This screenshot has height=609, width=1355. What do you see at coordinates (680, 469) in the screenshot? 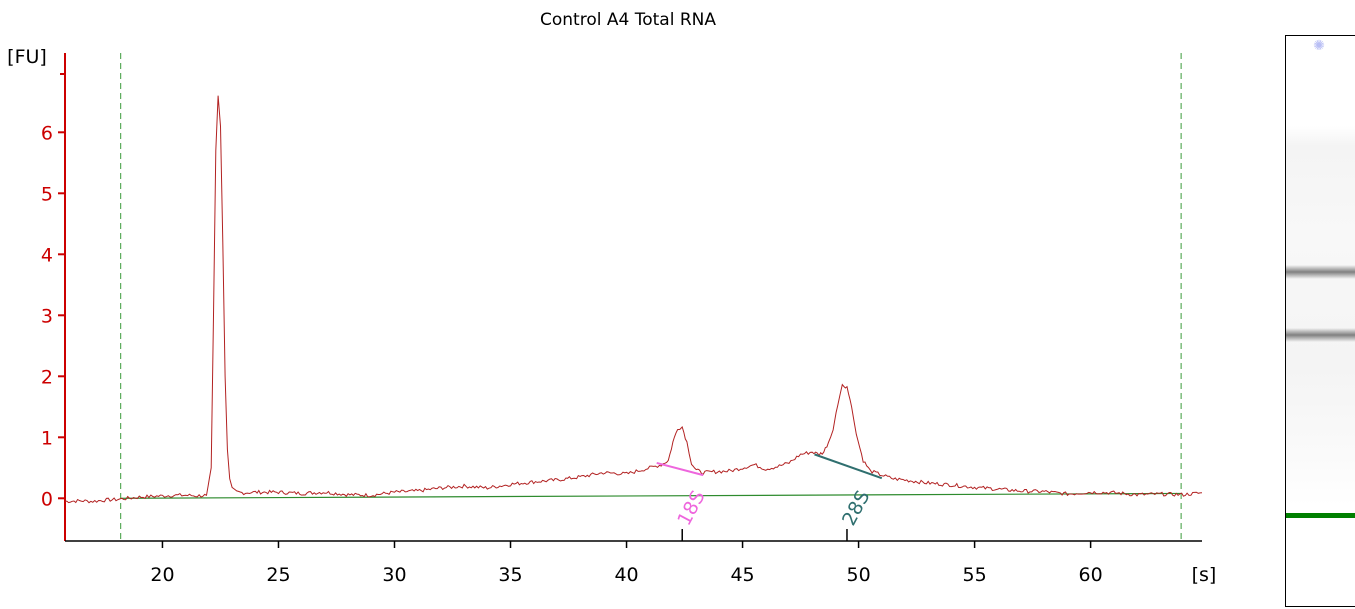
I see `peak-baseline-18S` at bounding box center [680, 469].